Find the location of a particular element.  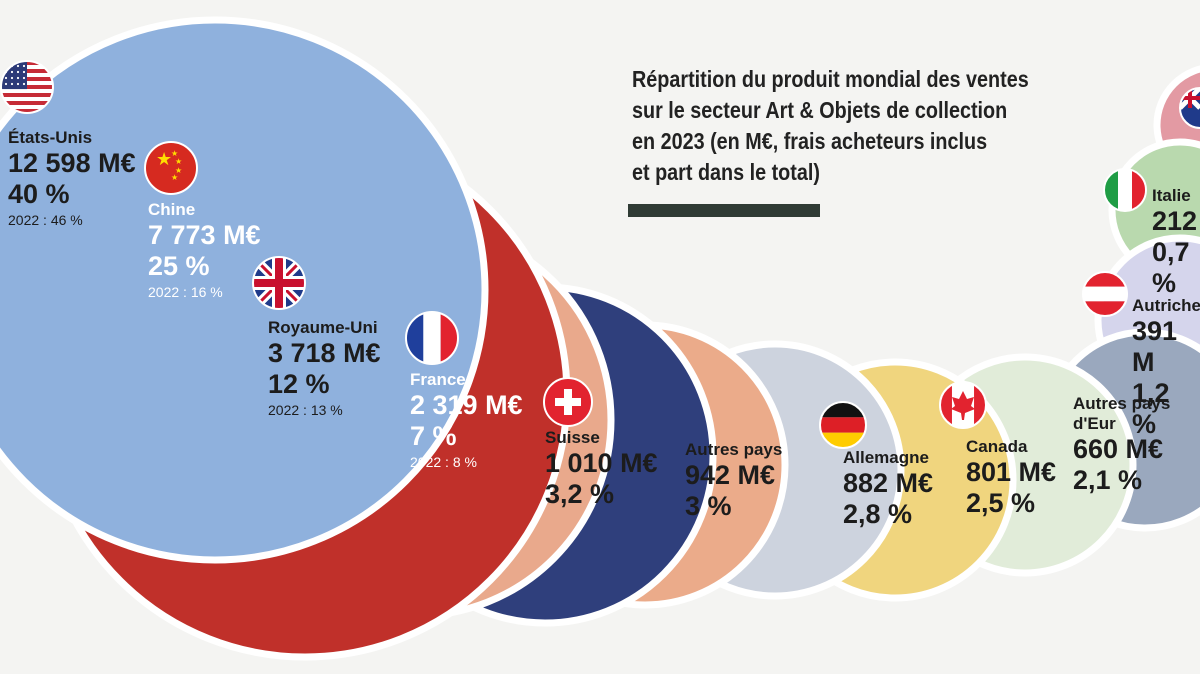

share-percent: 25 % is located at coordinates (179, 266).